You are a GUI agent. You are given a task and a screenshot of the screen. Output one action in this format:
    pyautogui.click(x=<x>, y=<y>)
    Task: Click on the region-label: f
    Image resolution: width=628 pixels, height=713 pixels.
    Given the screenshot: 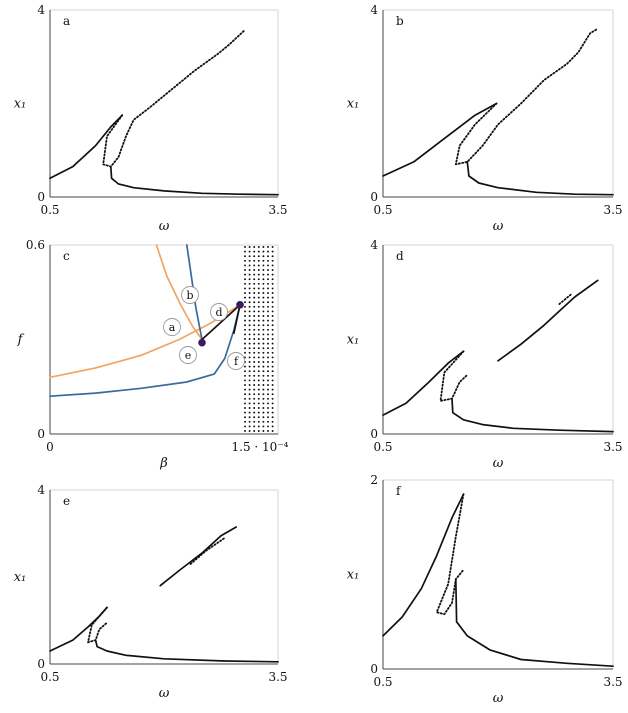 What is the action you would take?
    pyautogui.click(x=236, y=361)
    